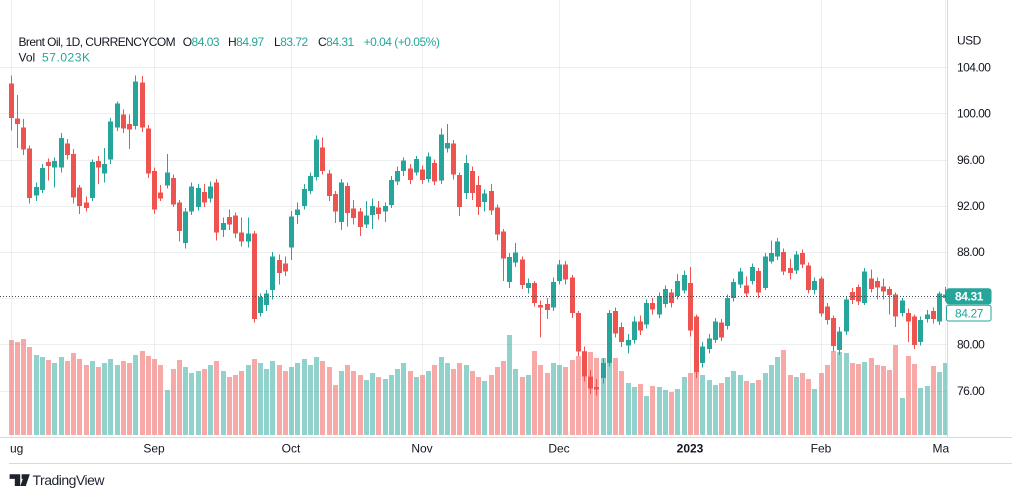 The image size is (1012, 498). What do you see at coordinates (291, 42) in the screenshot?
I see `svg-text: L83.72` at bounding box center [291, 42].